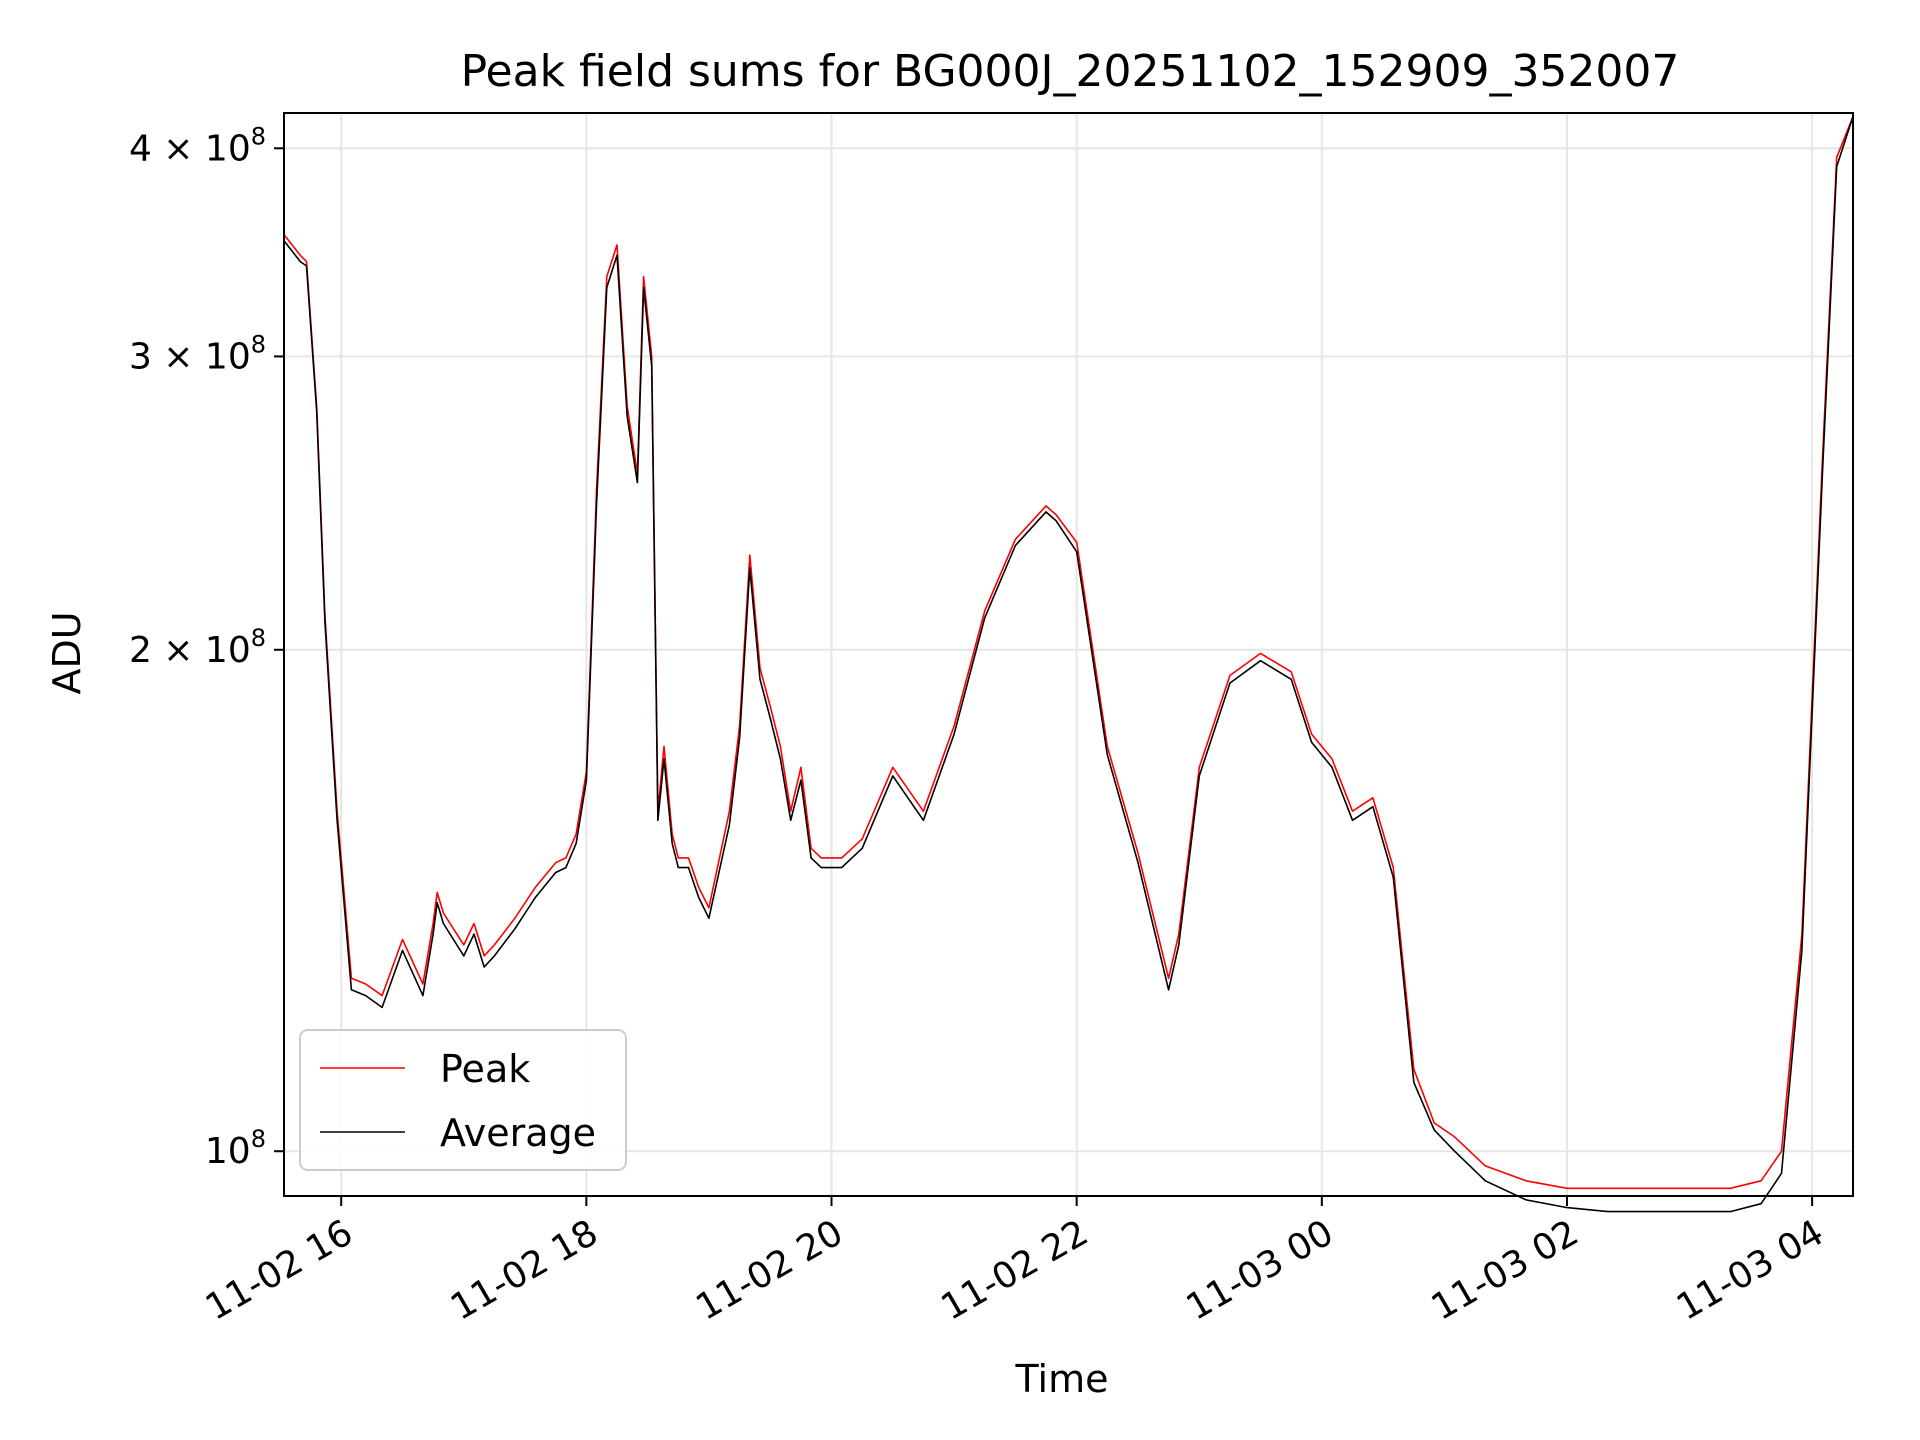  I want to click on legend-box, so click(463, 1100).